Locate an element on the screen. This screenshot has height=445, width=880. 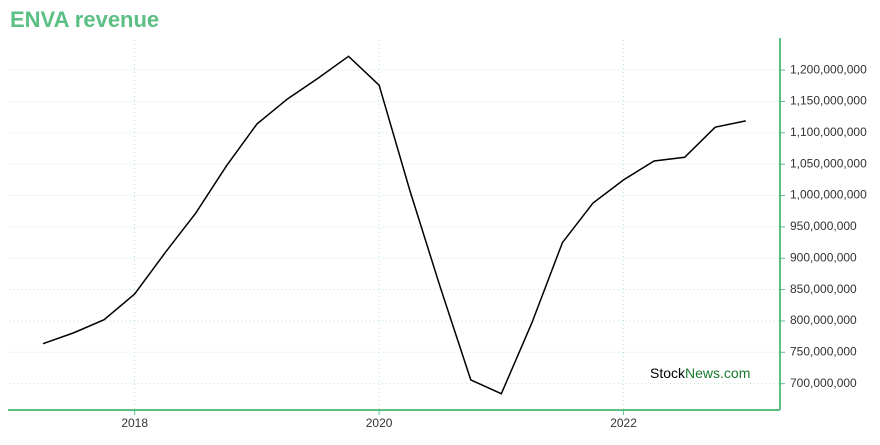
y-tick-label: 750,000,000 is located at coordinates (823, 351).